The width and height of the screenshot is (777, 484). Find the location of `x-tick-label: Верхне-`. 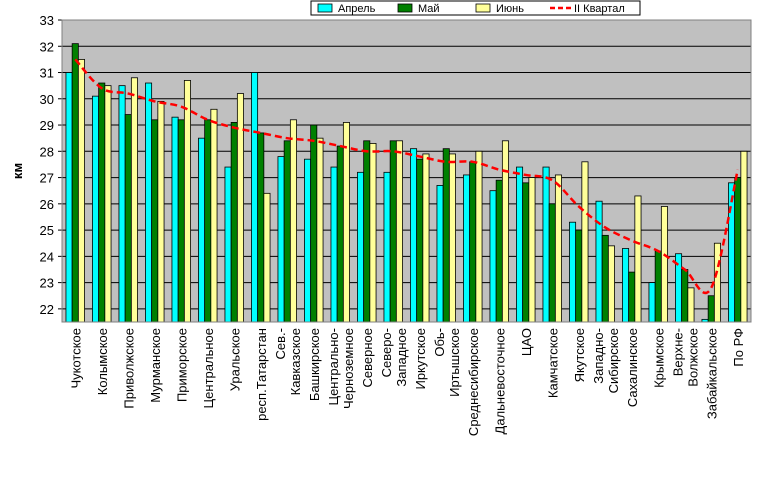

x-tick-label: Верхне- is located at coordinates (677, 352).